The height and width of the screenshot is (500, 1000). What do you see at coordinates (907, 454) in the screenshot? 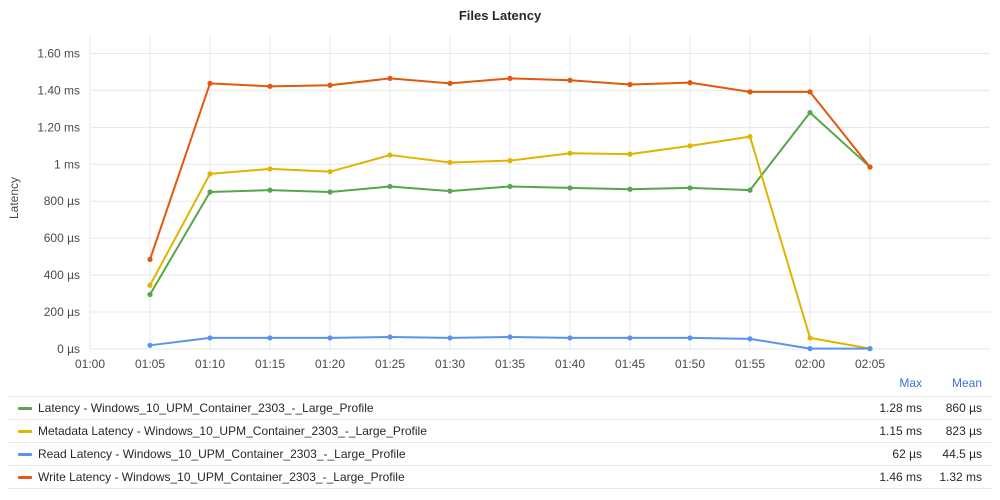
I see `legend-max-value: 62 µs` at bounding box center [907, 454].